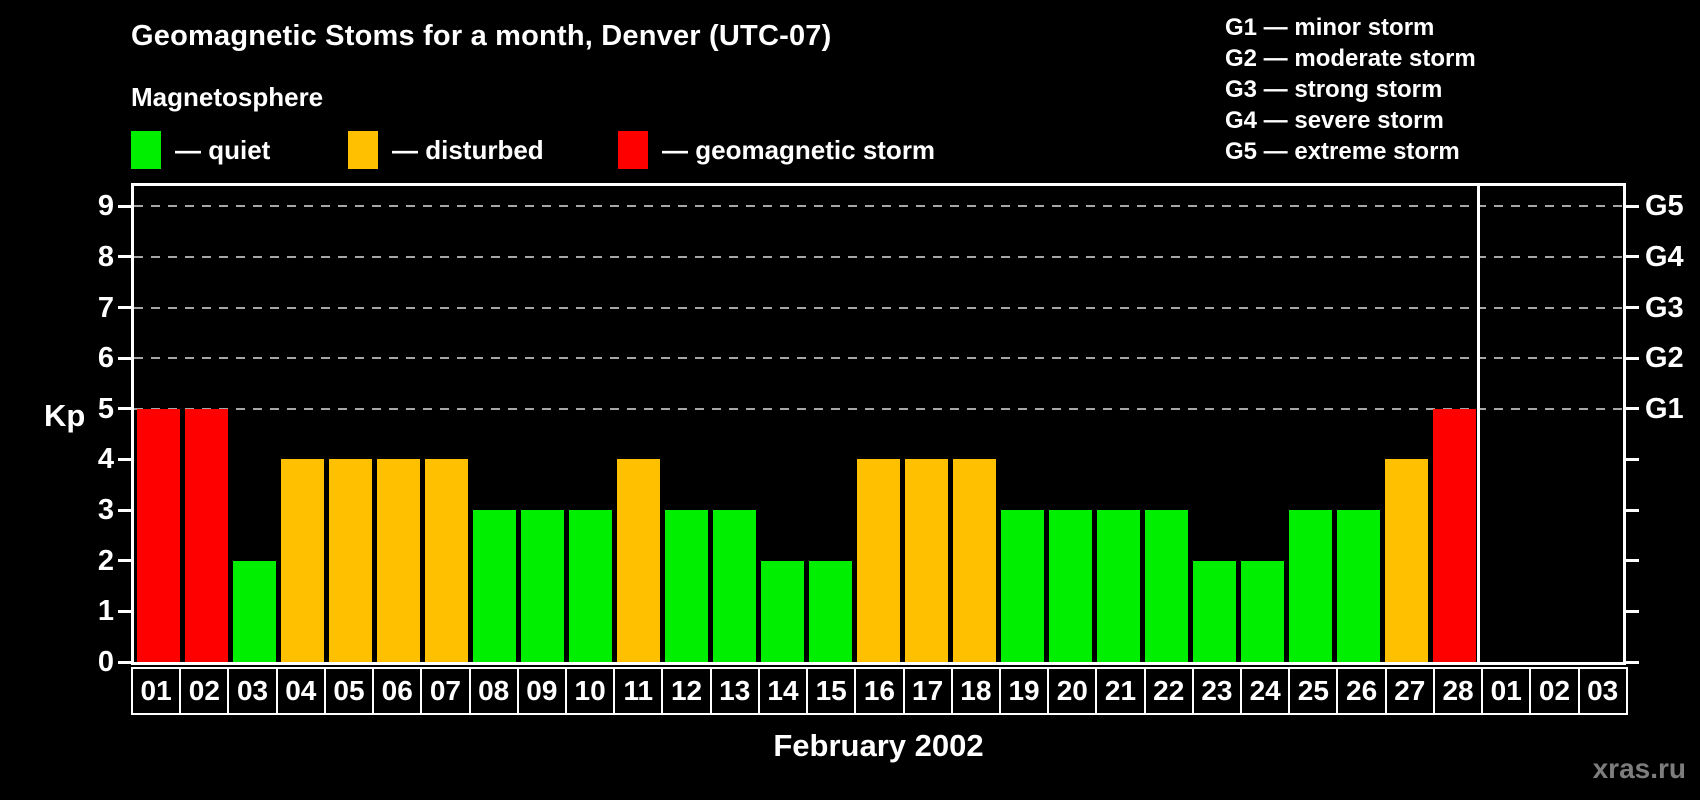  I want to click on gridline-kp9, so click(878, 206).